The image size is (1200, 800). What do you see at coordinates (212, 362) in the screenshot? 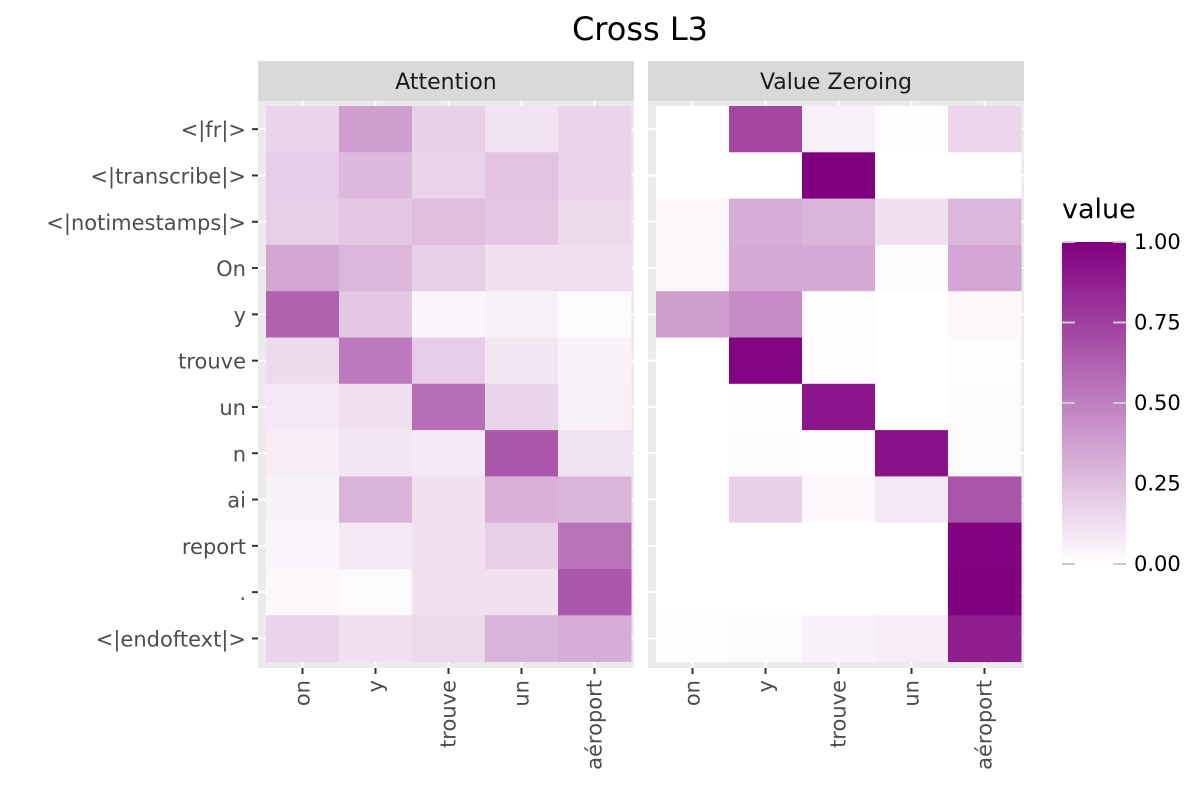
I see `y-tick-label: trouve` at bounding box center [212, 362].